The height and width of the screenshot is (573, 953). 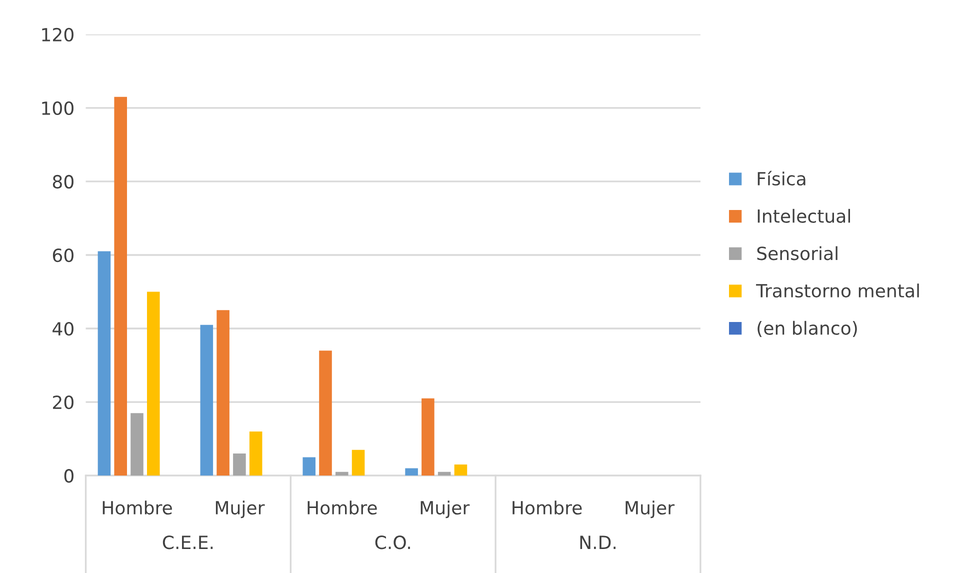 I want to click on legend-label: Intelectual, so click(x=804, y=215).